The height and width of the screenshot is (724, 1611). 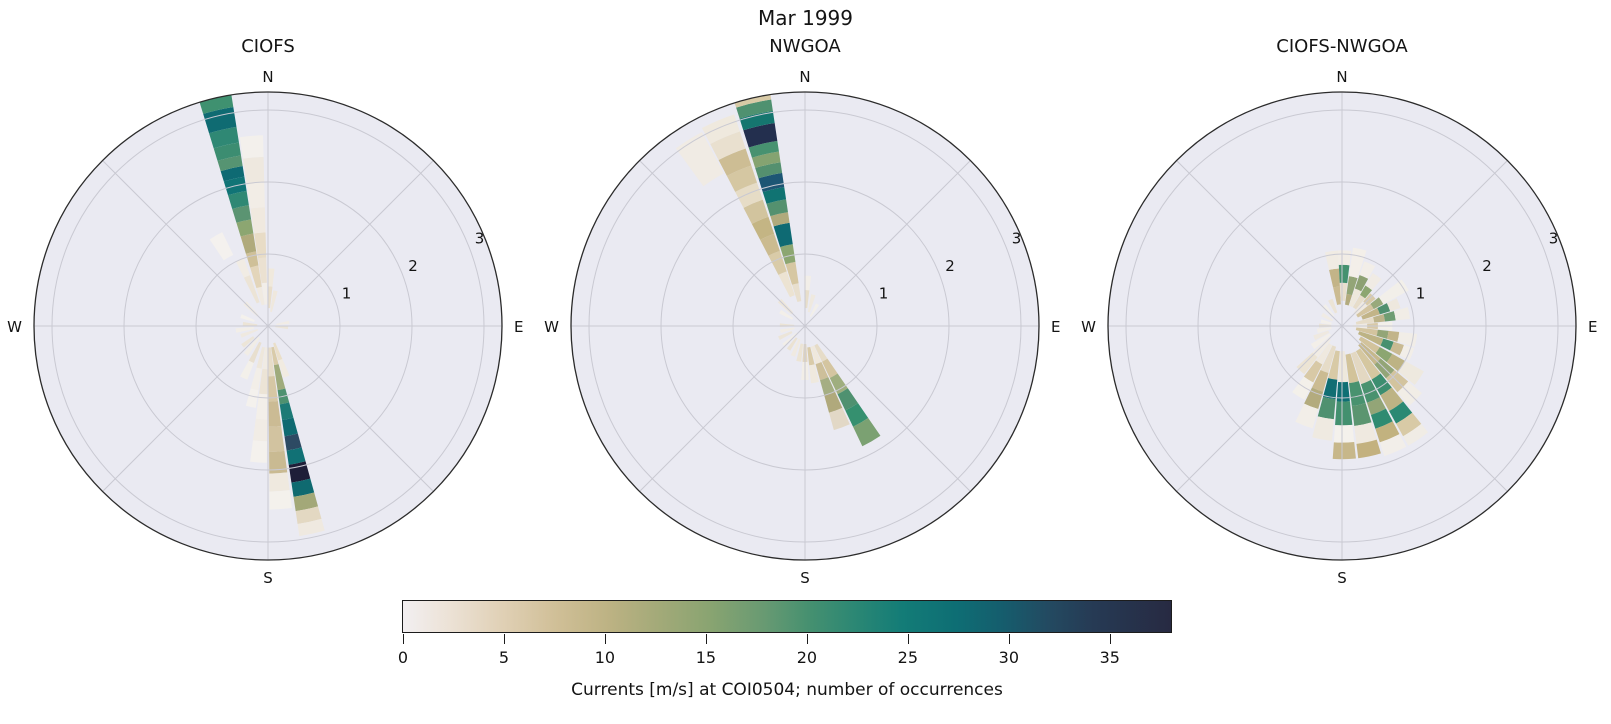 I want to click on colorbar-tick-label: 25, so click(x=908, y=657).